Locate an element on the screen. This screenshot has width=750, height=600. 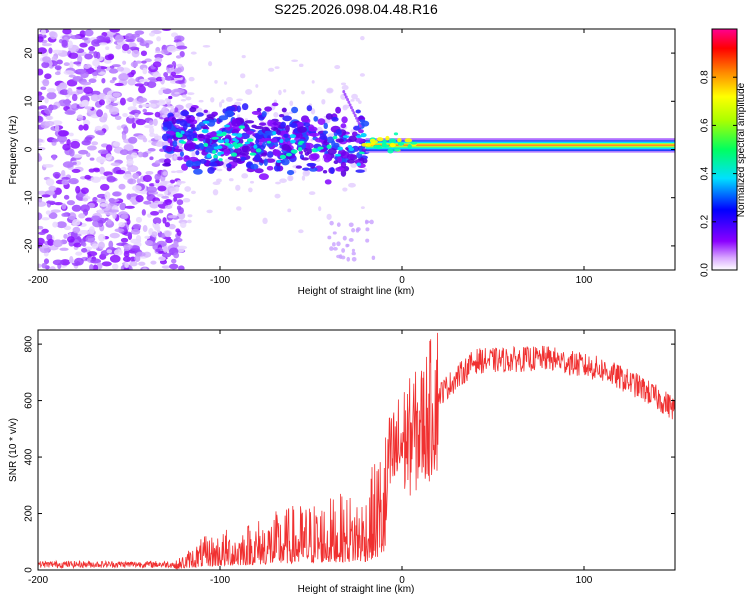
spectrogram-tone-band is located at coordinates (520, 146).